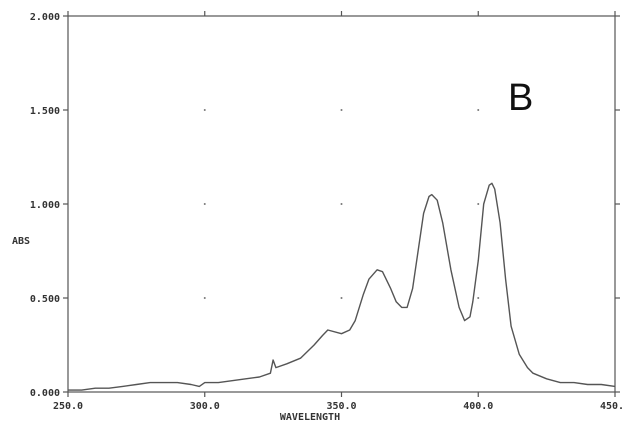 Image resolution: width=624 pixels, height=428 pixels. What do you see at coordinates (205, 406) in the screenshot?
I see `x-tick-label: 300.0` at bounding box center [205, 406].